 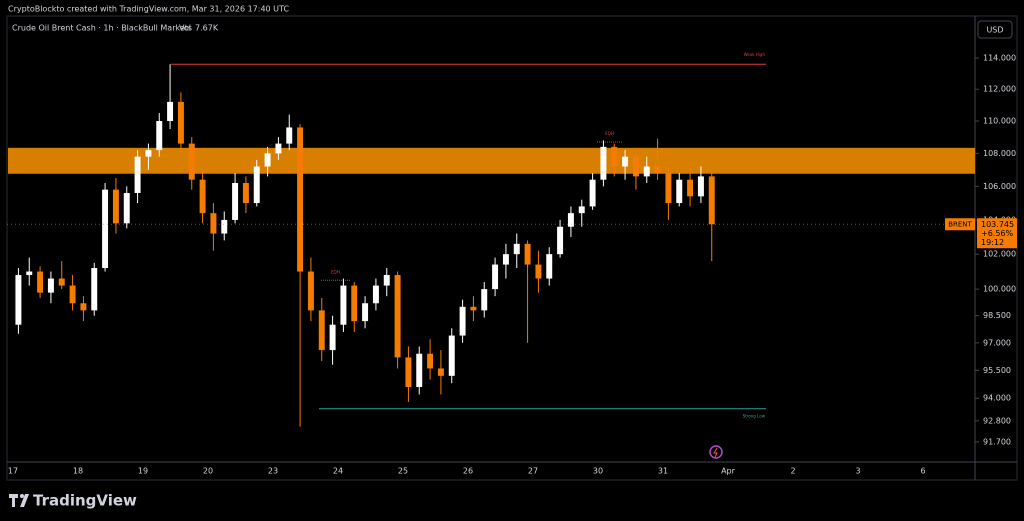 What do you see at coordinates (663, 471) in the screenshot?
I see `x-tick-label: 31` at bounding box center [663, 471].